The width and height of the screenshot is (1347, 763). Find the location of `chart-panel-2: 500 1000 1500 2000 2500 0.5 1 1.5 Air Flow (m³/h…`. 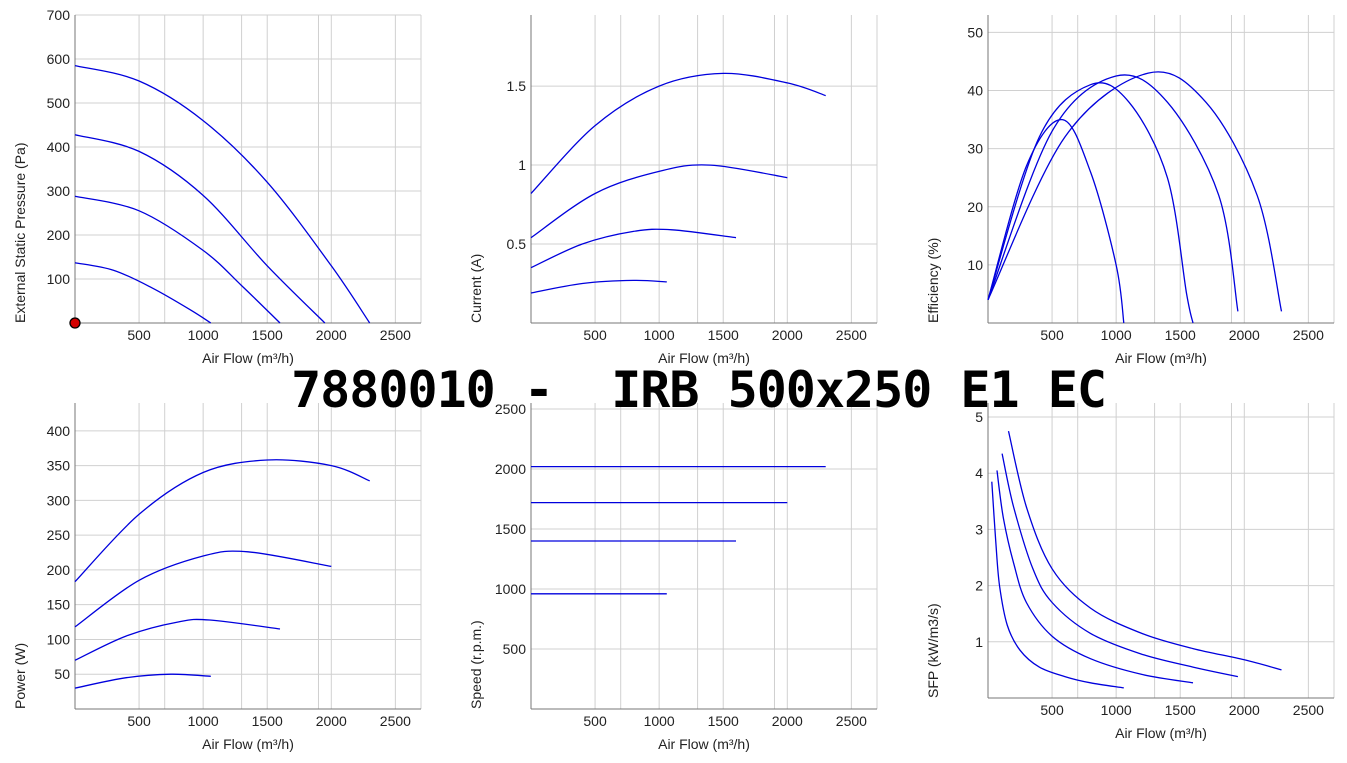

chart-panel-2: 500 1000 1500 2000 2500 0.5 1 1.5 Air Flow (m³/h… is located at coordinates (673, 190).